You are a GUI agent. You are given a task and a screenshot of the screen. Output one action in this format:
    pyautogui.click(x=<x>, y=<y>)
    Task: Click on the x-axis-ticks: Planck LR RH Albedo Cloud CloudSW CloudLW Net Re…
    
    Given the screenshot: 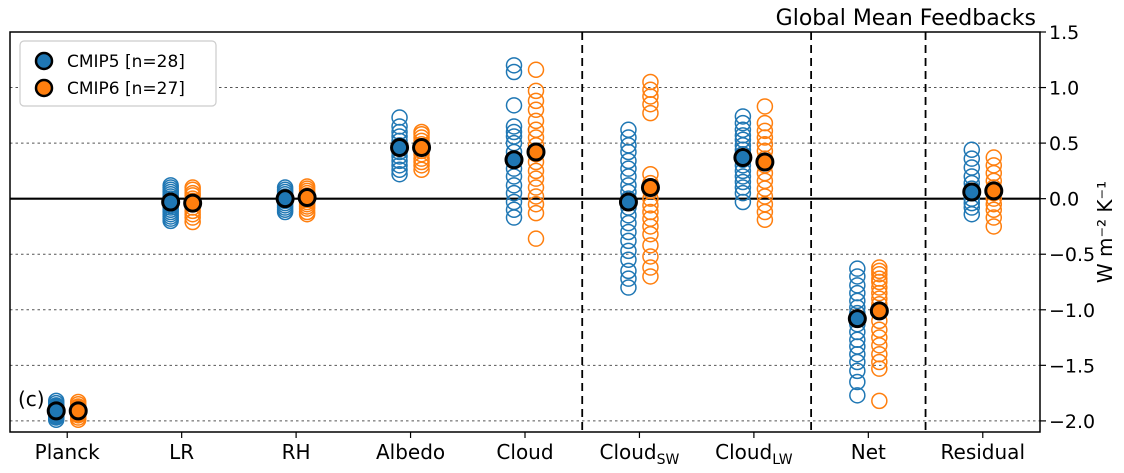 What is the action you would take?
    pyautogui.click(x=530, y=450)
    